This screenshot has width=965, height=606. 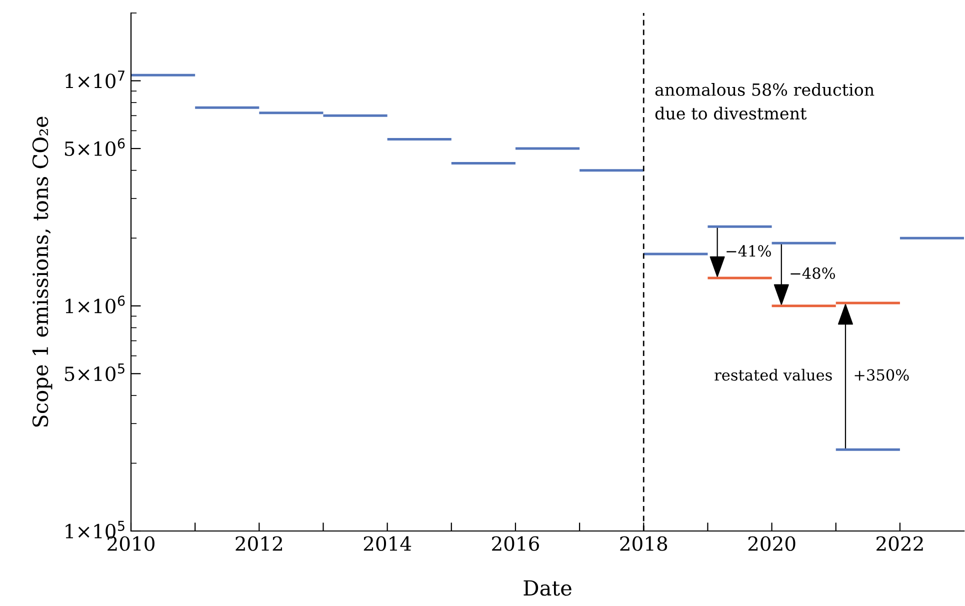 What do you see at coordinates (94, 373) in the screenshot?
I see `y-tick-label: 5×10$^{5}$` at bounding box center [94, 373].